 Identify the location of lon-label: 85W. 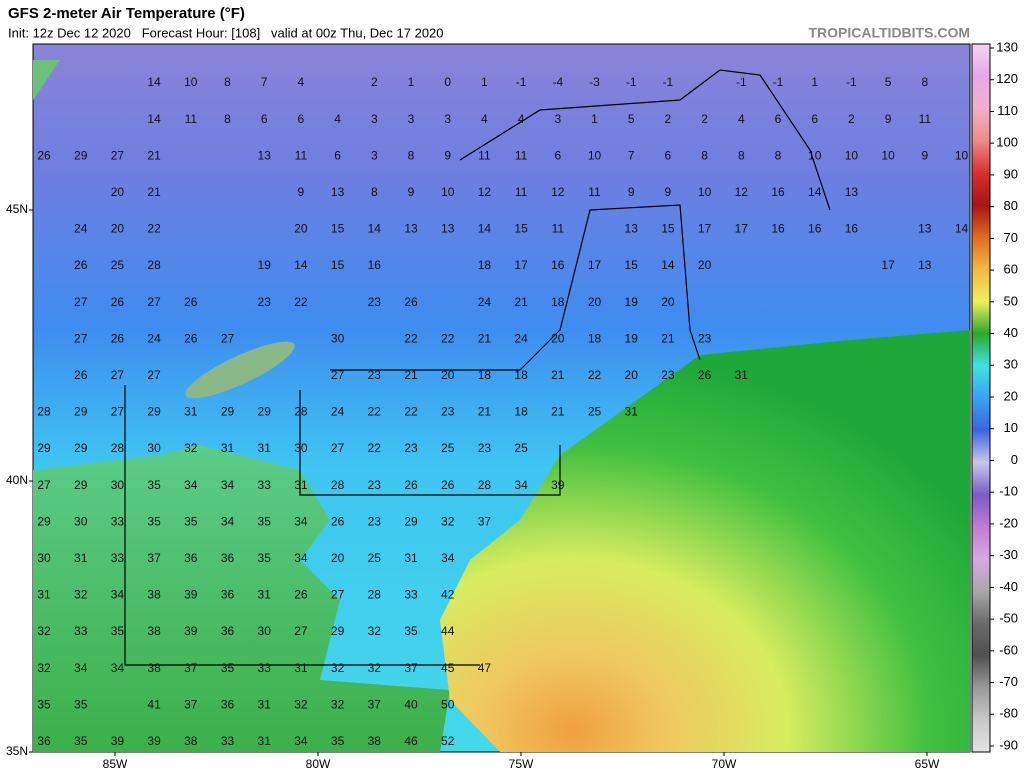
(115, 764).